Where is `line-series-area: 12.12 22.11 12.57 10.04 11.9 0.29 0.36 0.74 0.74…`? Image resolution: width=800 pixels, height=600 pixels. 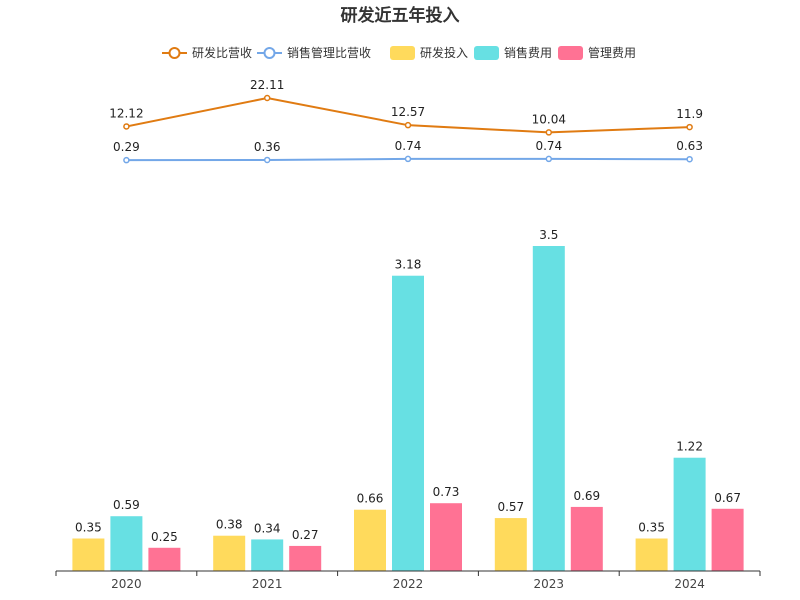
line-series-area: 12.12 22.11 12.57 10.04 11.9 0.29 0.36 0.74 0.74… is located at coordinates (406, 121).